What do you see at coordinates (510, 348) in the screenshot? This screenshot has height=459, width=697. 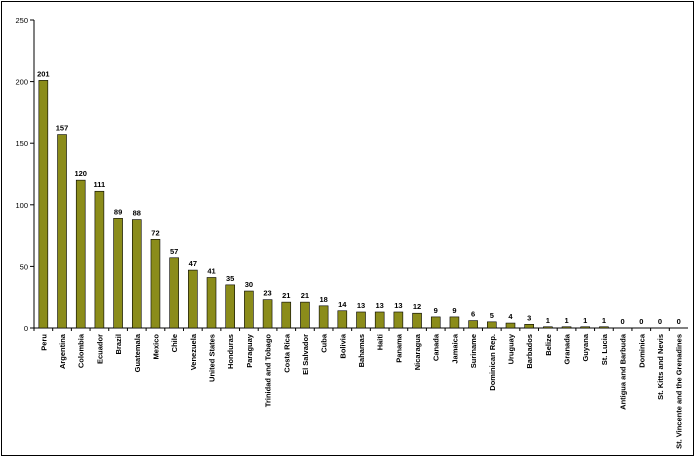 I see `category-label: Uruguay` at bounding box center [510, 348].